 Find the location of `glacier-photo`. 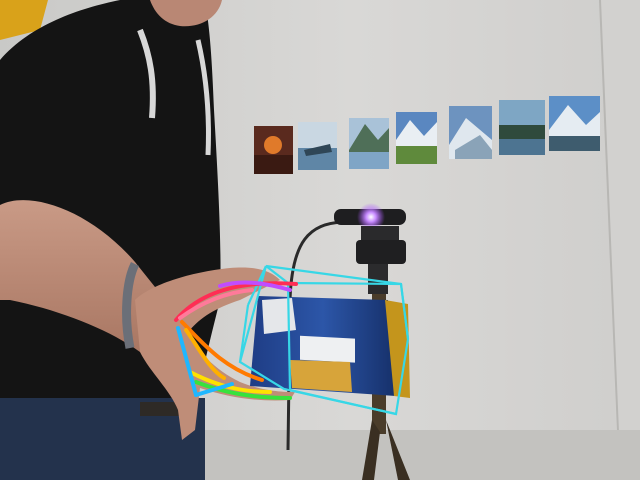

glacier-photo is located at coordinates (470, 132).